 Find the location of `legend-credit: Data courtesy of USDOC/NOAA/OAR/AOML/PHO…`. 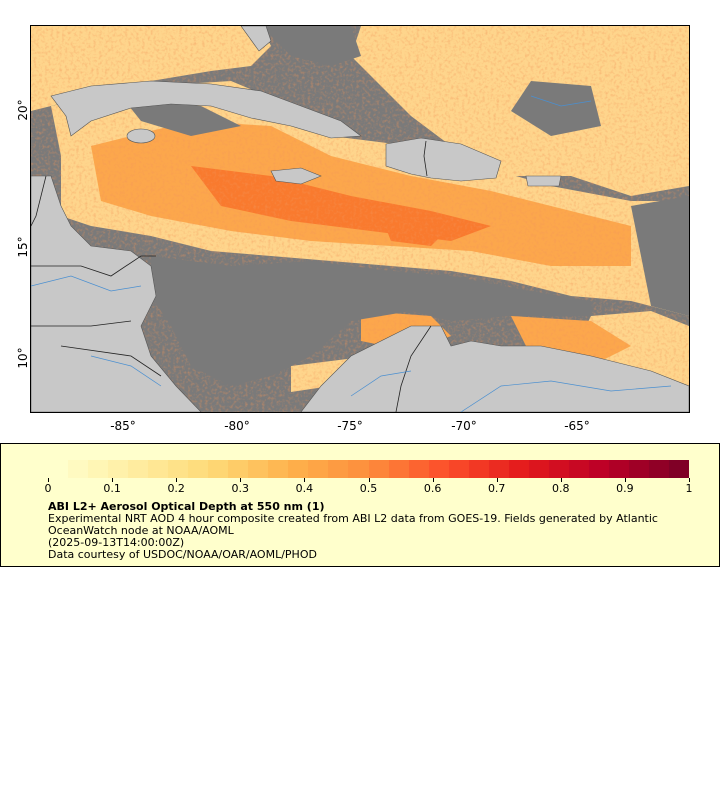

legend-credit: Data courtesy of USDOC/NOAA/OAR/AOML/PHO… is located at coordinates (182, 554).